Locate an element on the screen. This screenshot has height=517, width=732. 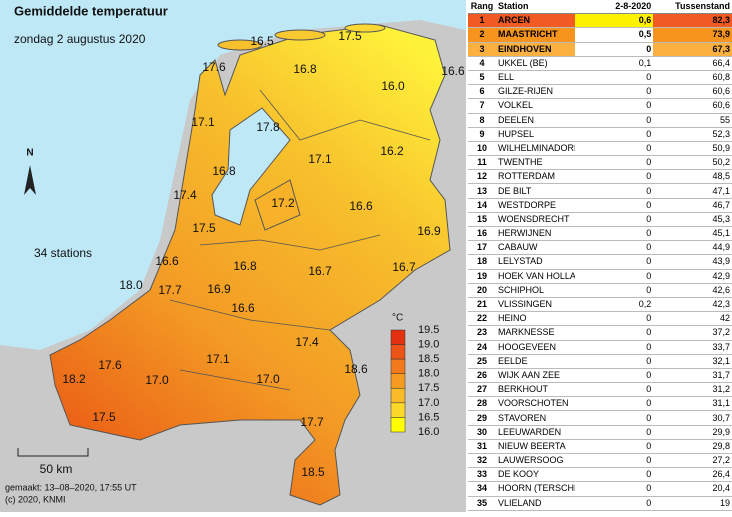
temperature-label: 16.5 is located at coordinates (262, 41).